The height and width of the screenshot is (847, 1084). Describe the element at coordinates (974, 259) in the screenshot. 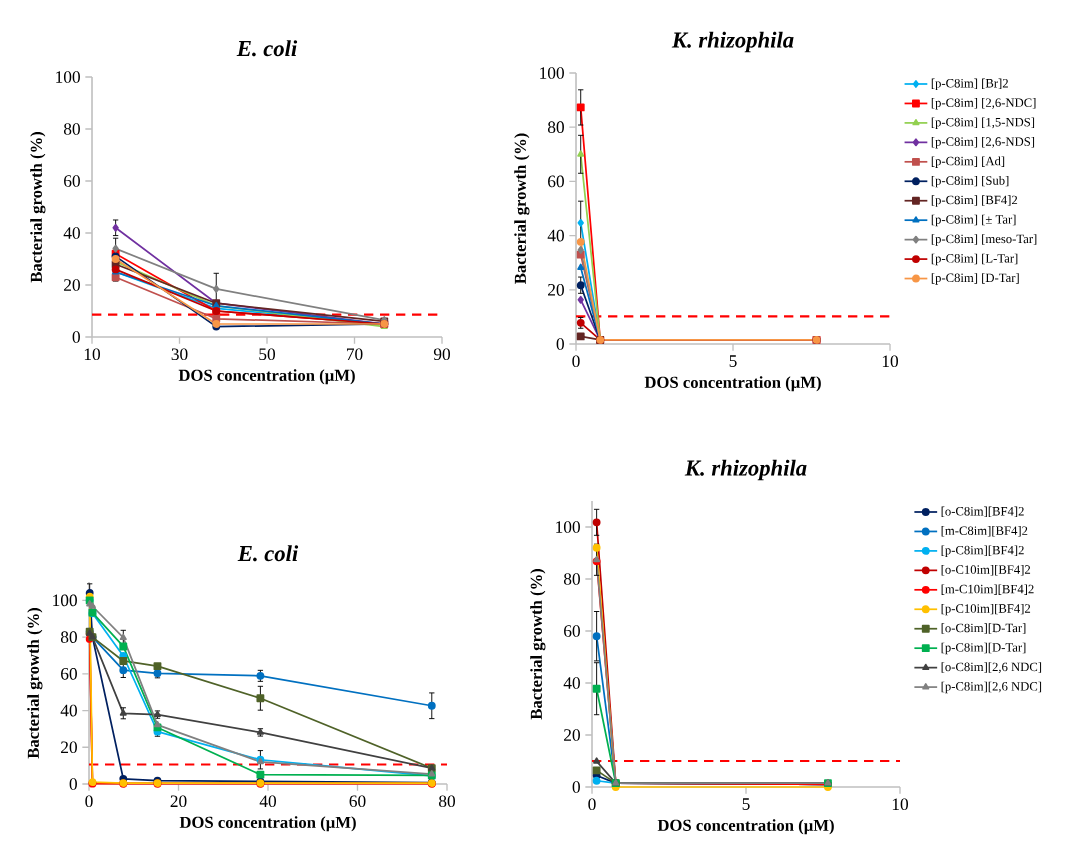

I see `legend-label: [p-C8im] [L-Tar]` at that location.